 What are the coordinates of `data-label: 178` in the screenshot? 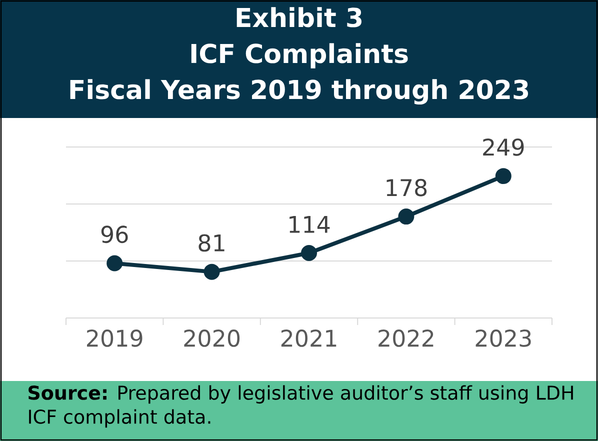 It's located at (406, 187).